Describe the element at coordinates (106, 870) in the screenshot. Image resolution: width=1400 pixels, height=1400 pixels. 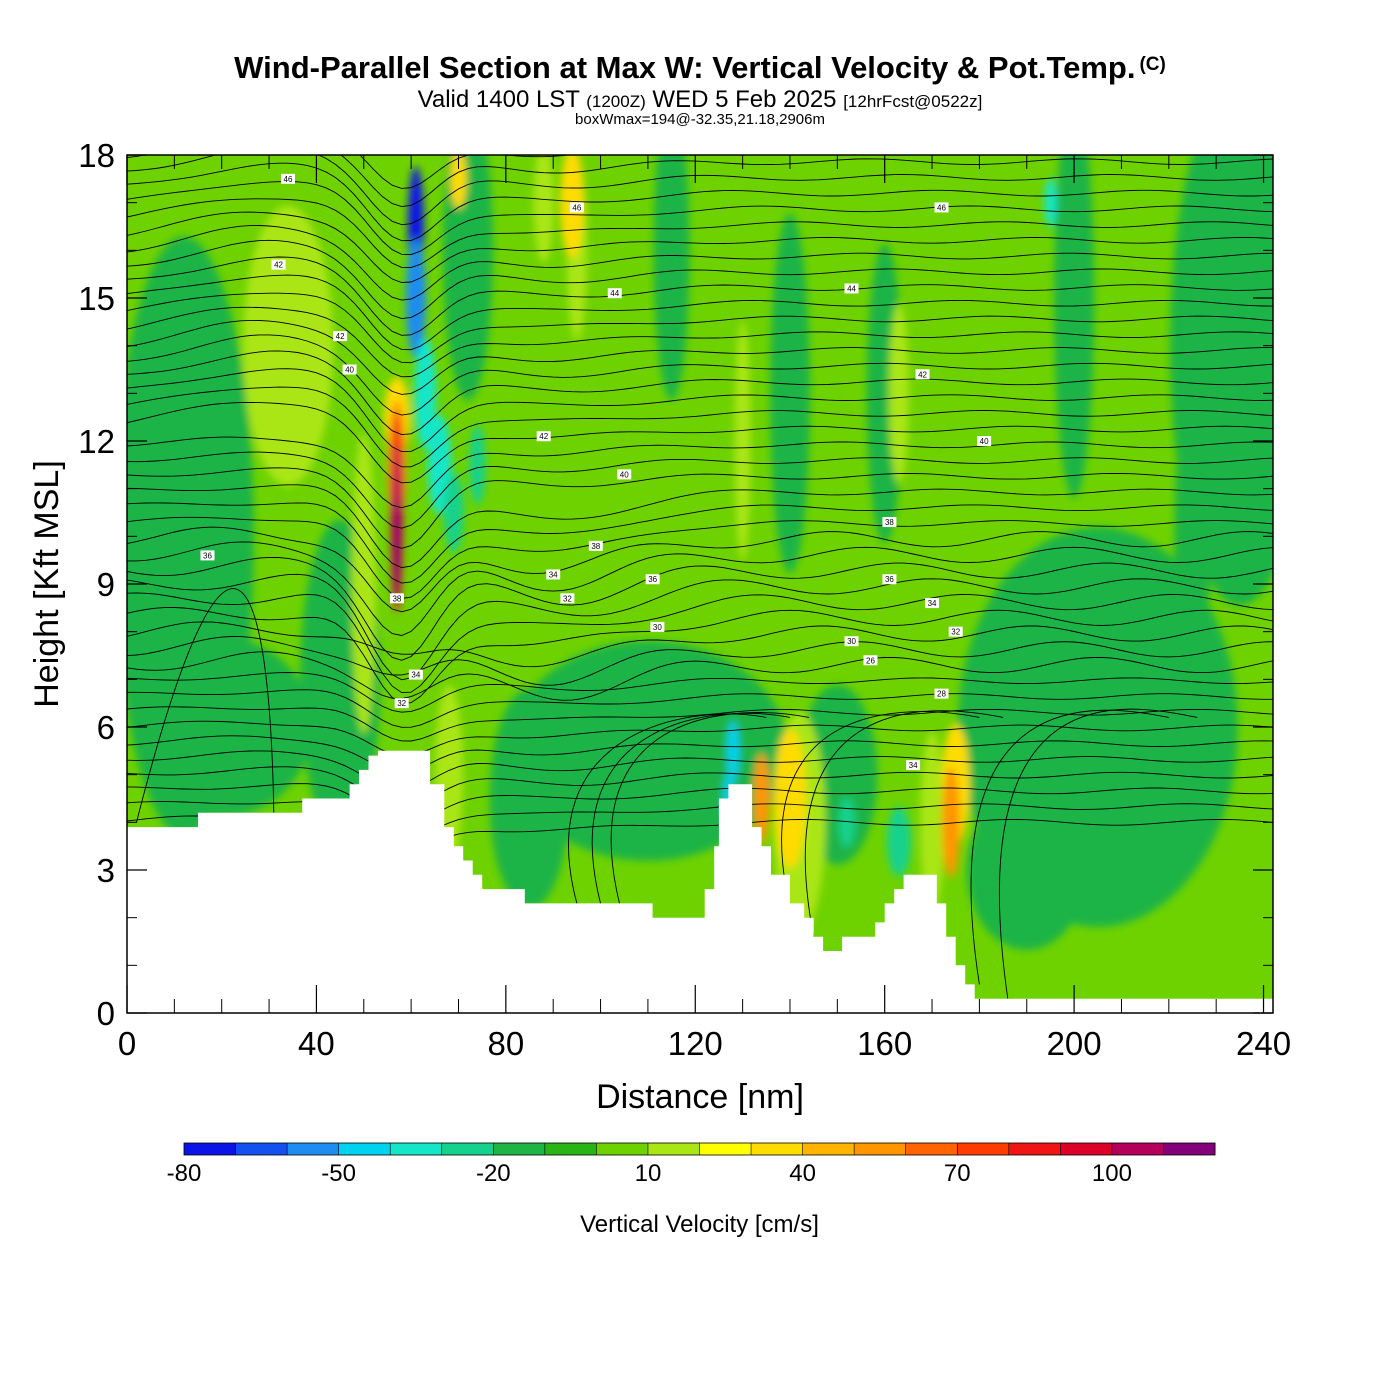
I see `y-tick-label: 3` at that location.